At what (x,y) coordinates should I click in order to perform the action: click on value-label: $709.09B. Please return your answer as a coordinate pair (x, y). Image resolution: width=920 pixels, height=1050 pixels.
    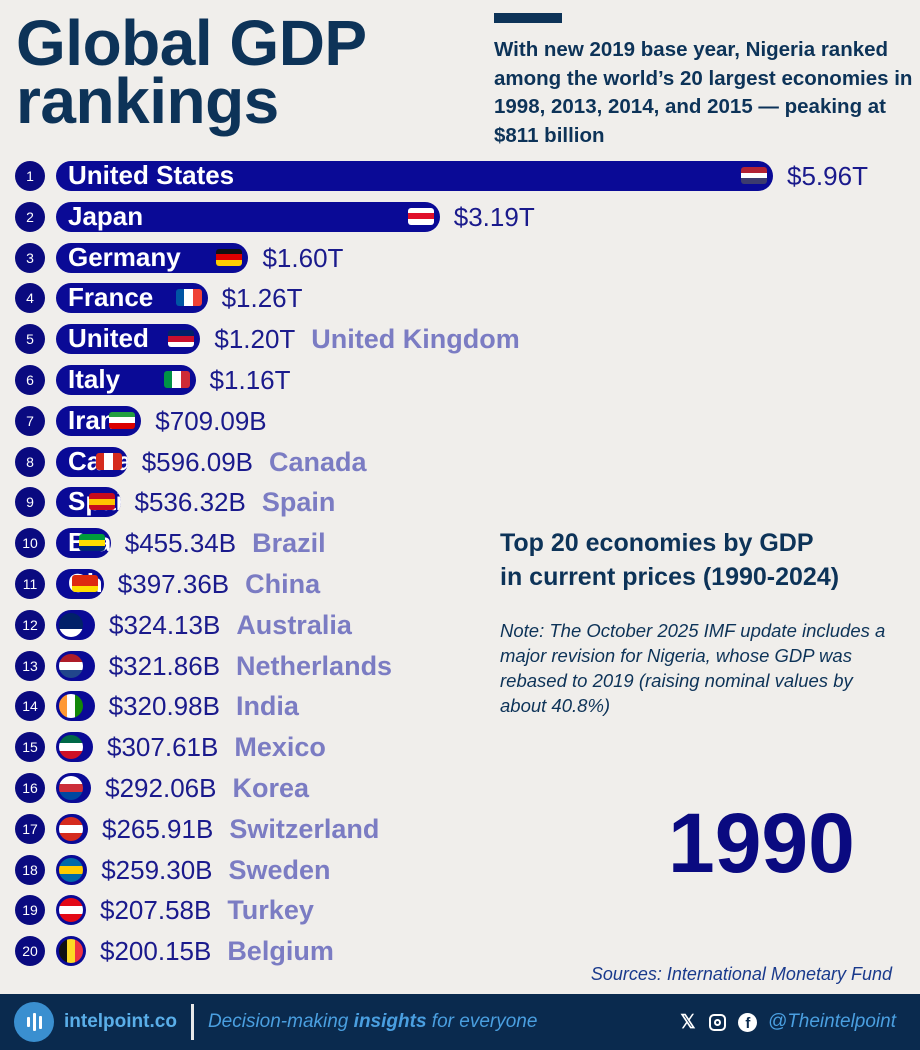
    Looking at the image, I should click on (211, 420).